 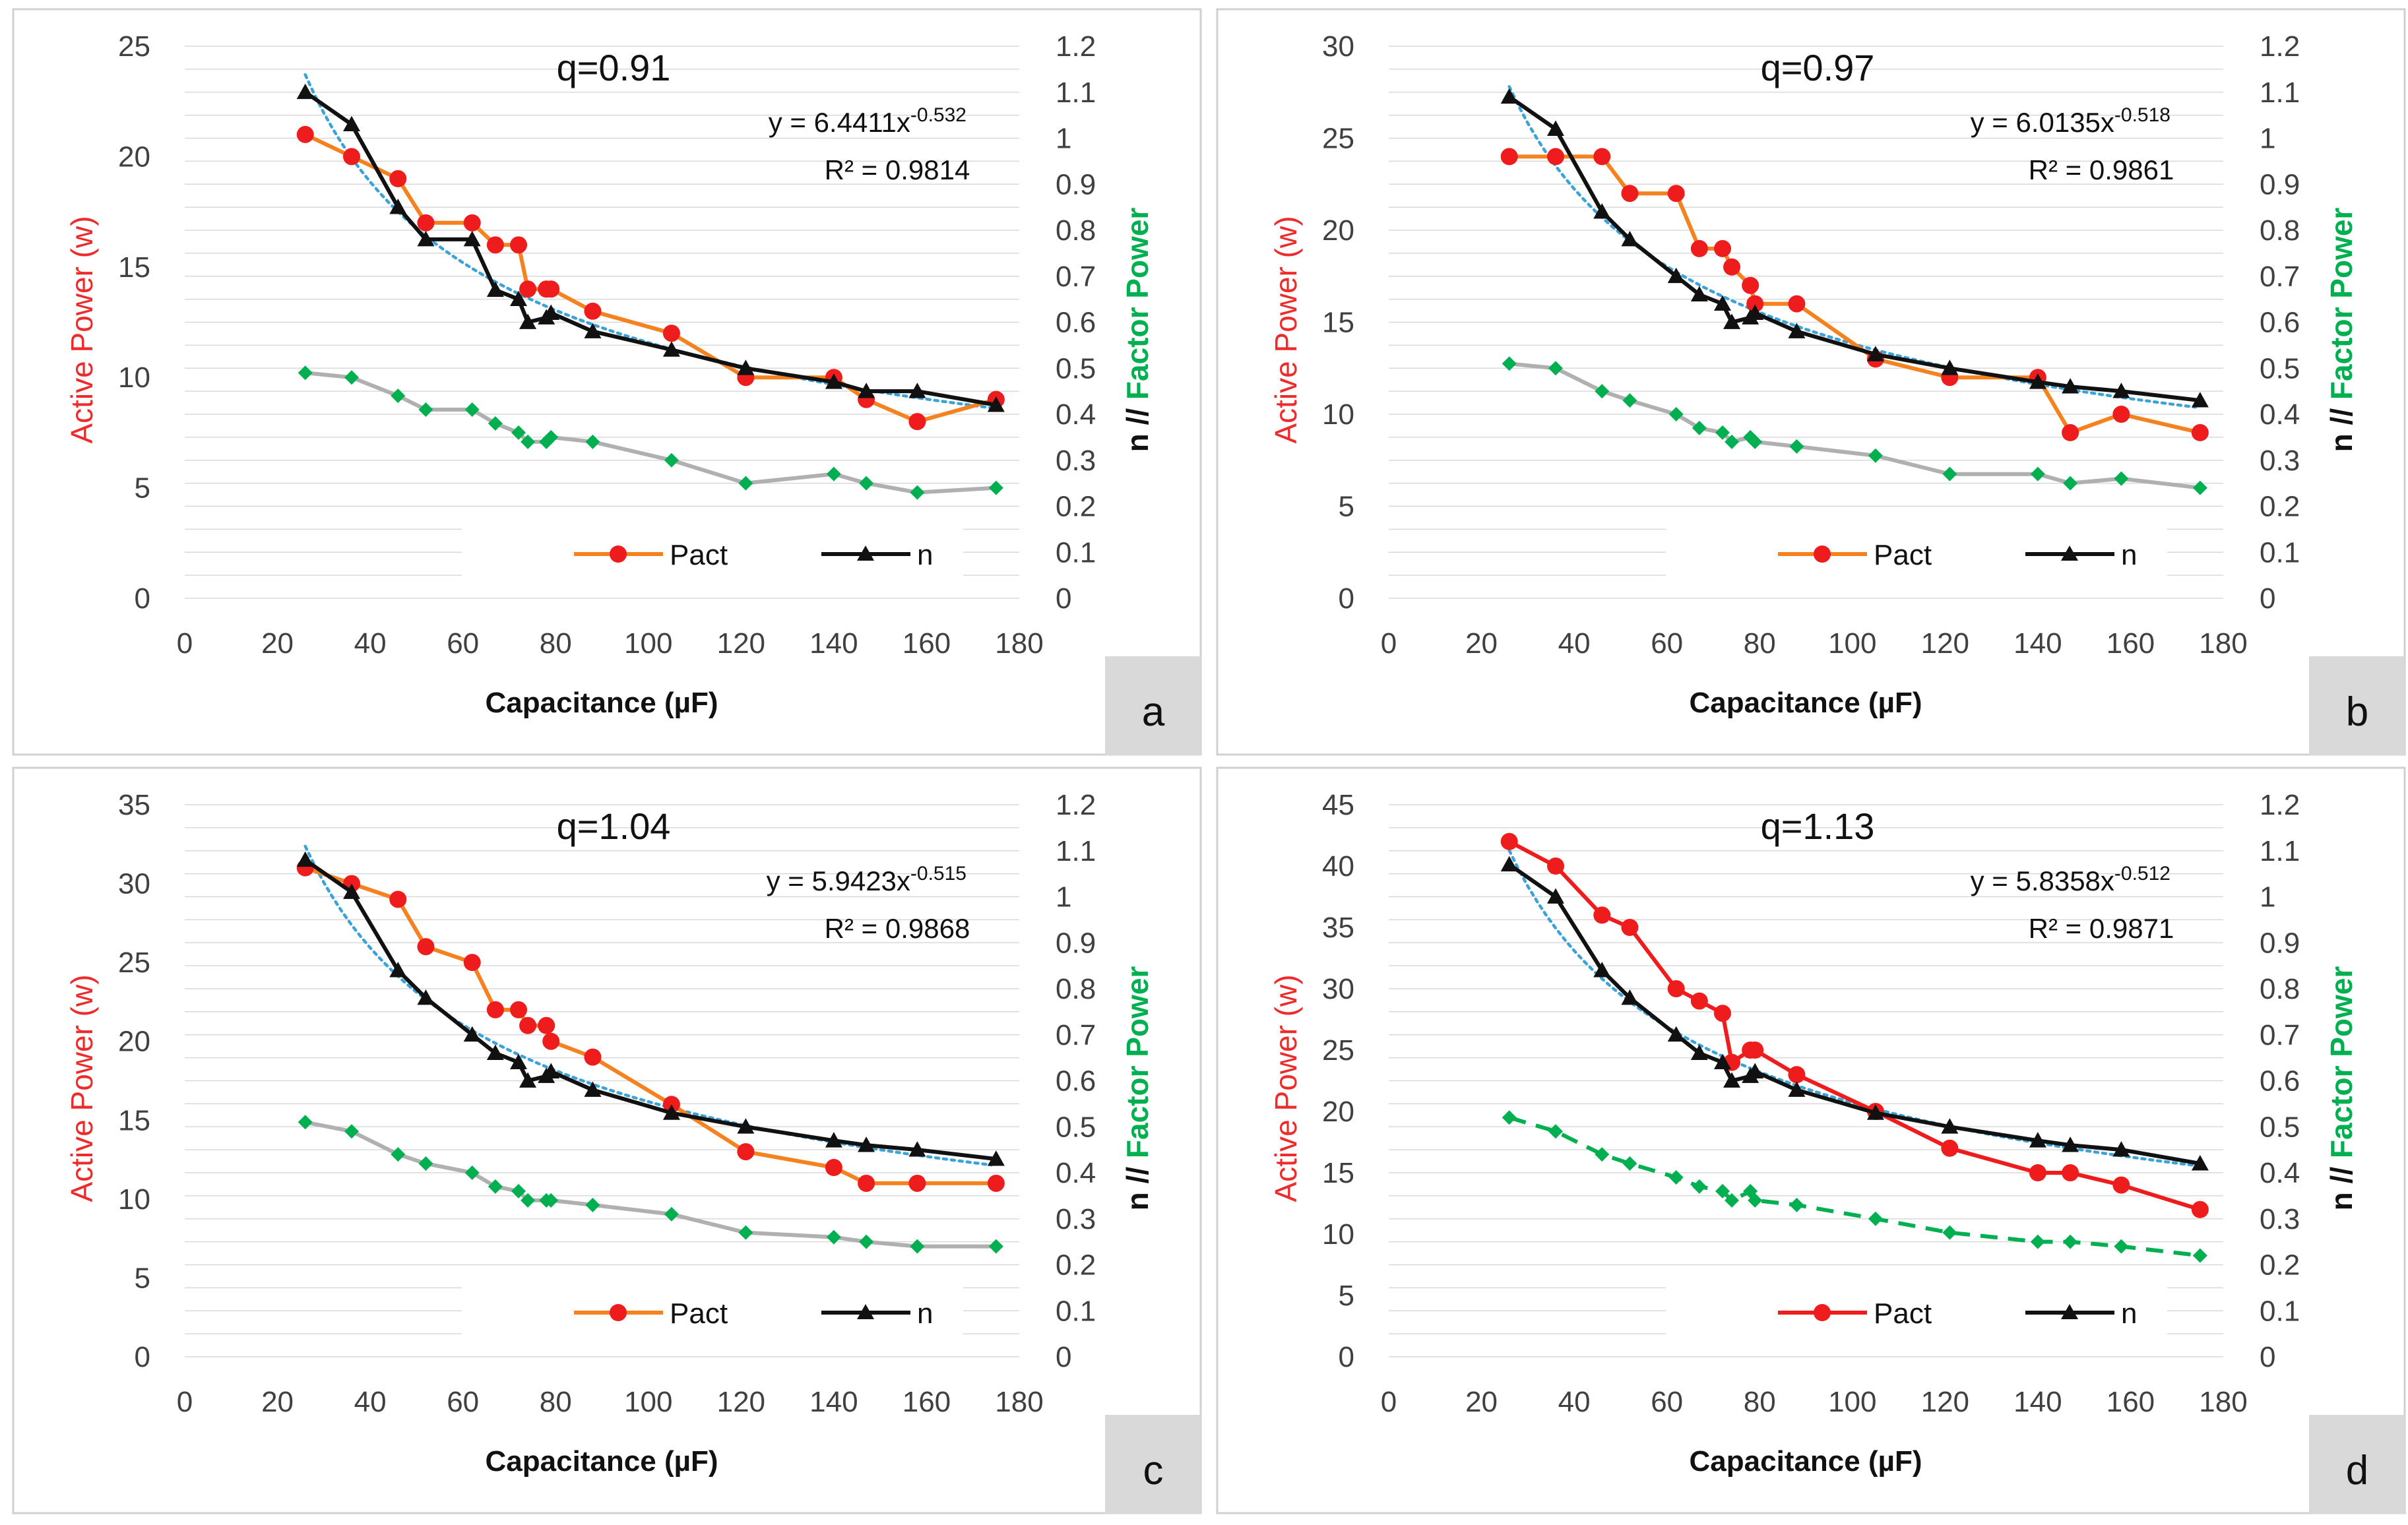 What do you see at coordinates (1852, 1008) in the screenshot?
I see `trendline` at bounding box center [1852, 1008].